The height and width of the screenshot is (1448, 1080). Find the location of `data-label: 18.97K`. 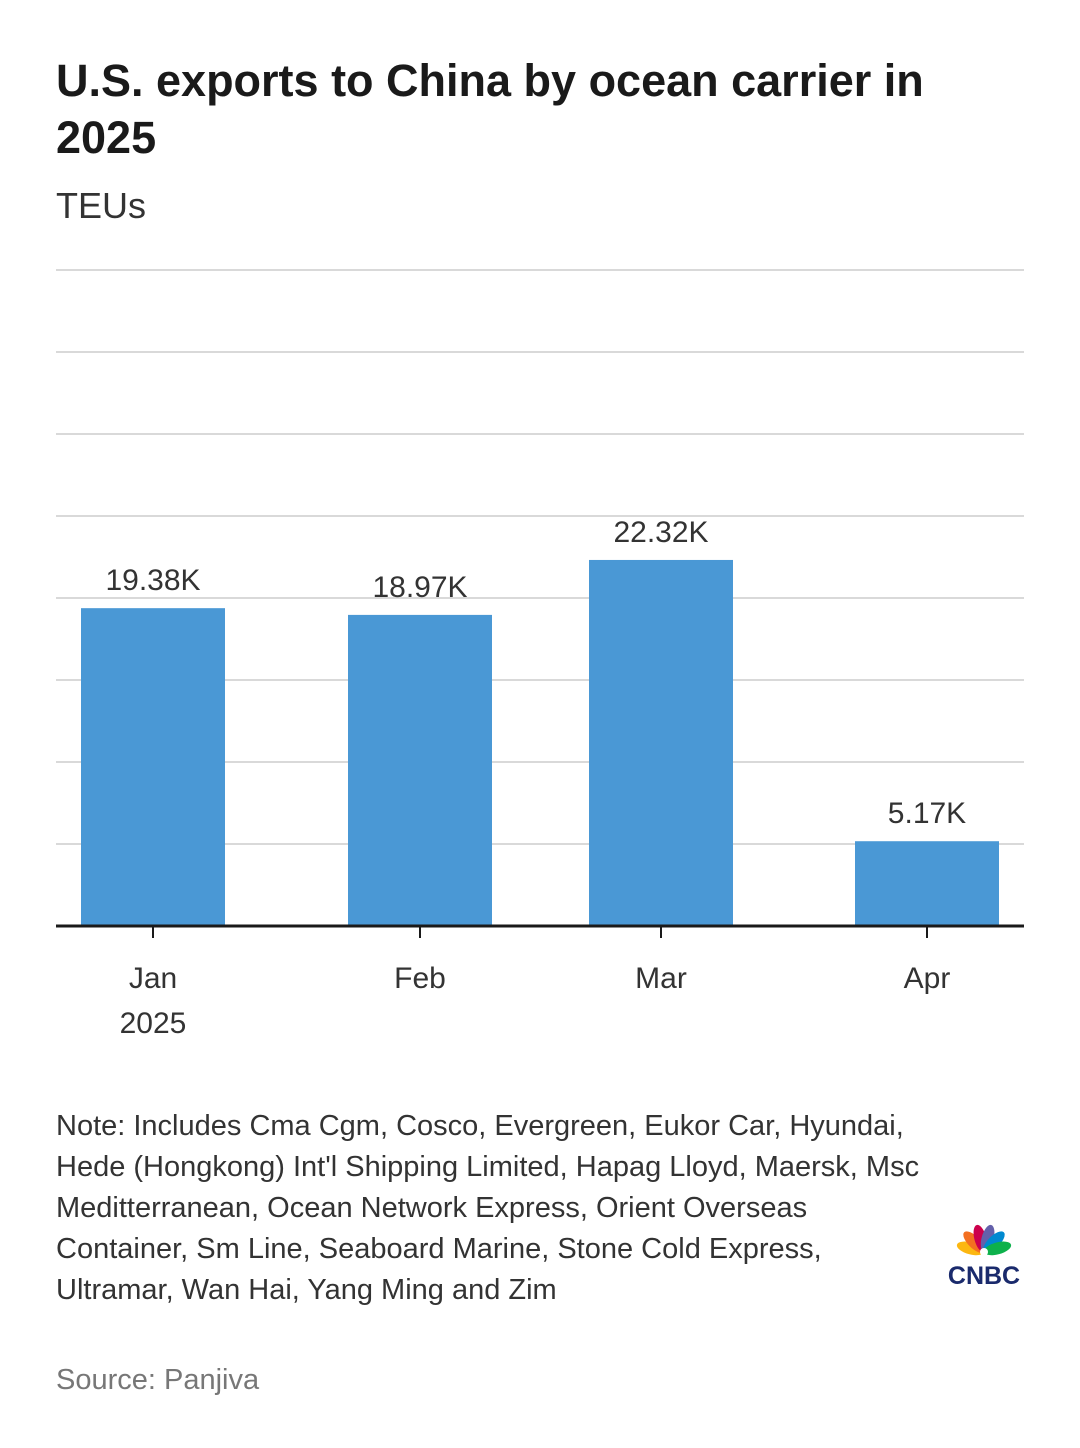

data-label: 18.97K is located at coordinates (419, 587).